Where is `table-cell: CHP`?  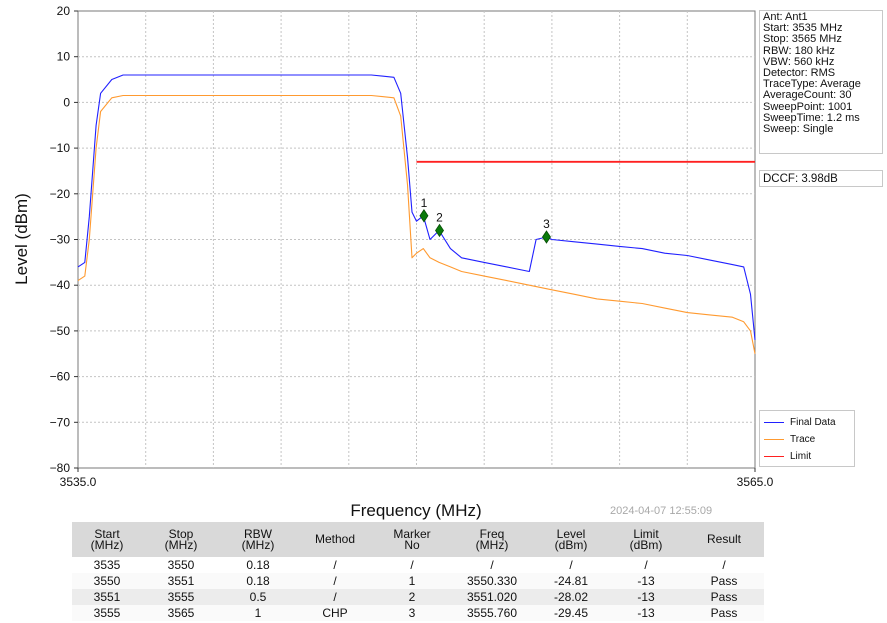
table-cell: CHP is located at coordinates (335, 613).